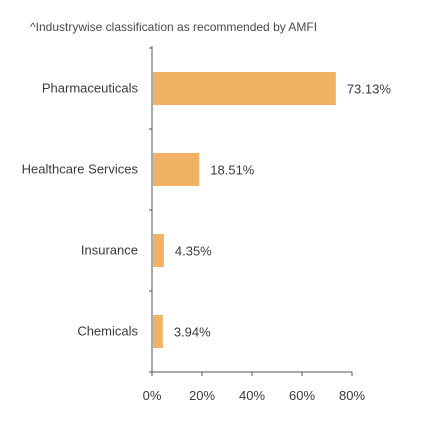 The width and height of the screenshot is (431, 430). I want to click on x-tick-labels: 0% 20% 40% 60% 80%, so click(254, 395).